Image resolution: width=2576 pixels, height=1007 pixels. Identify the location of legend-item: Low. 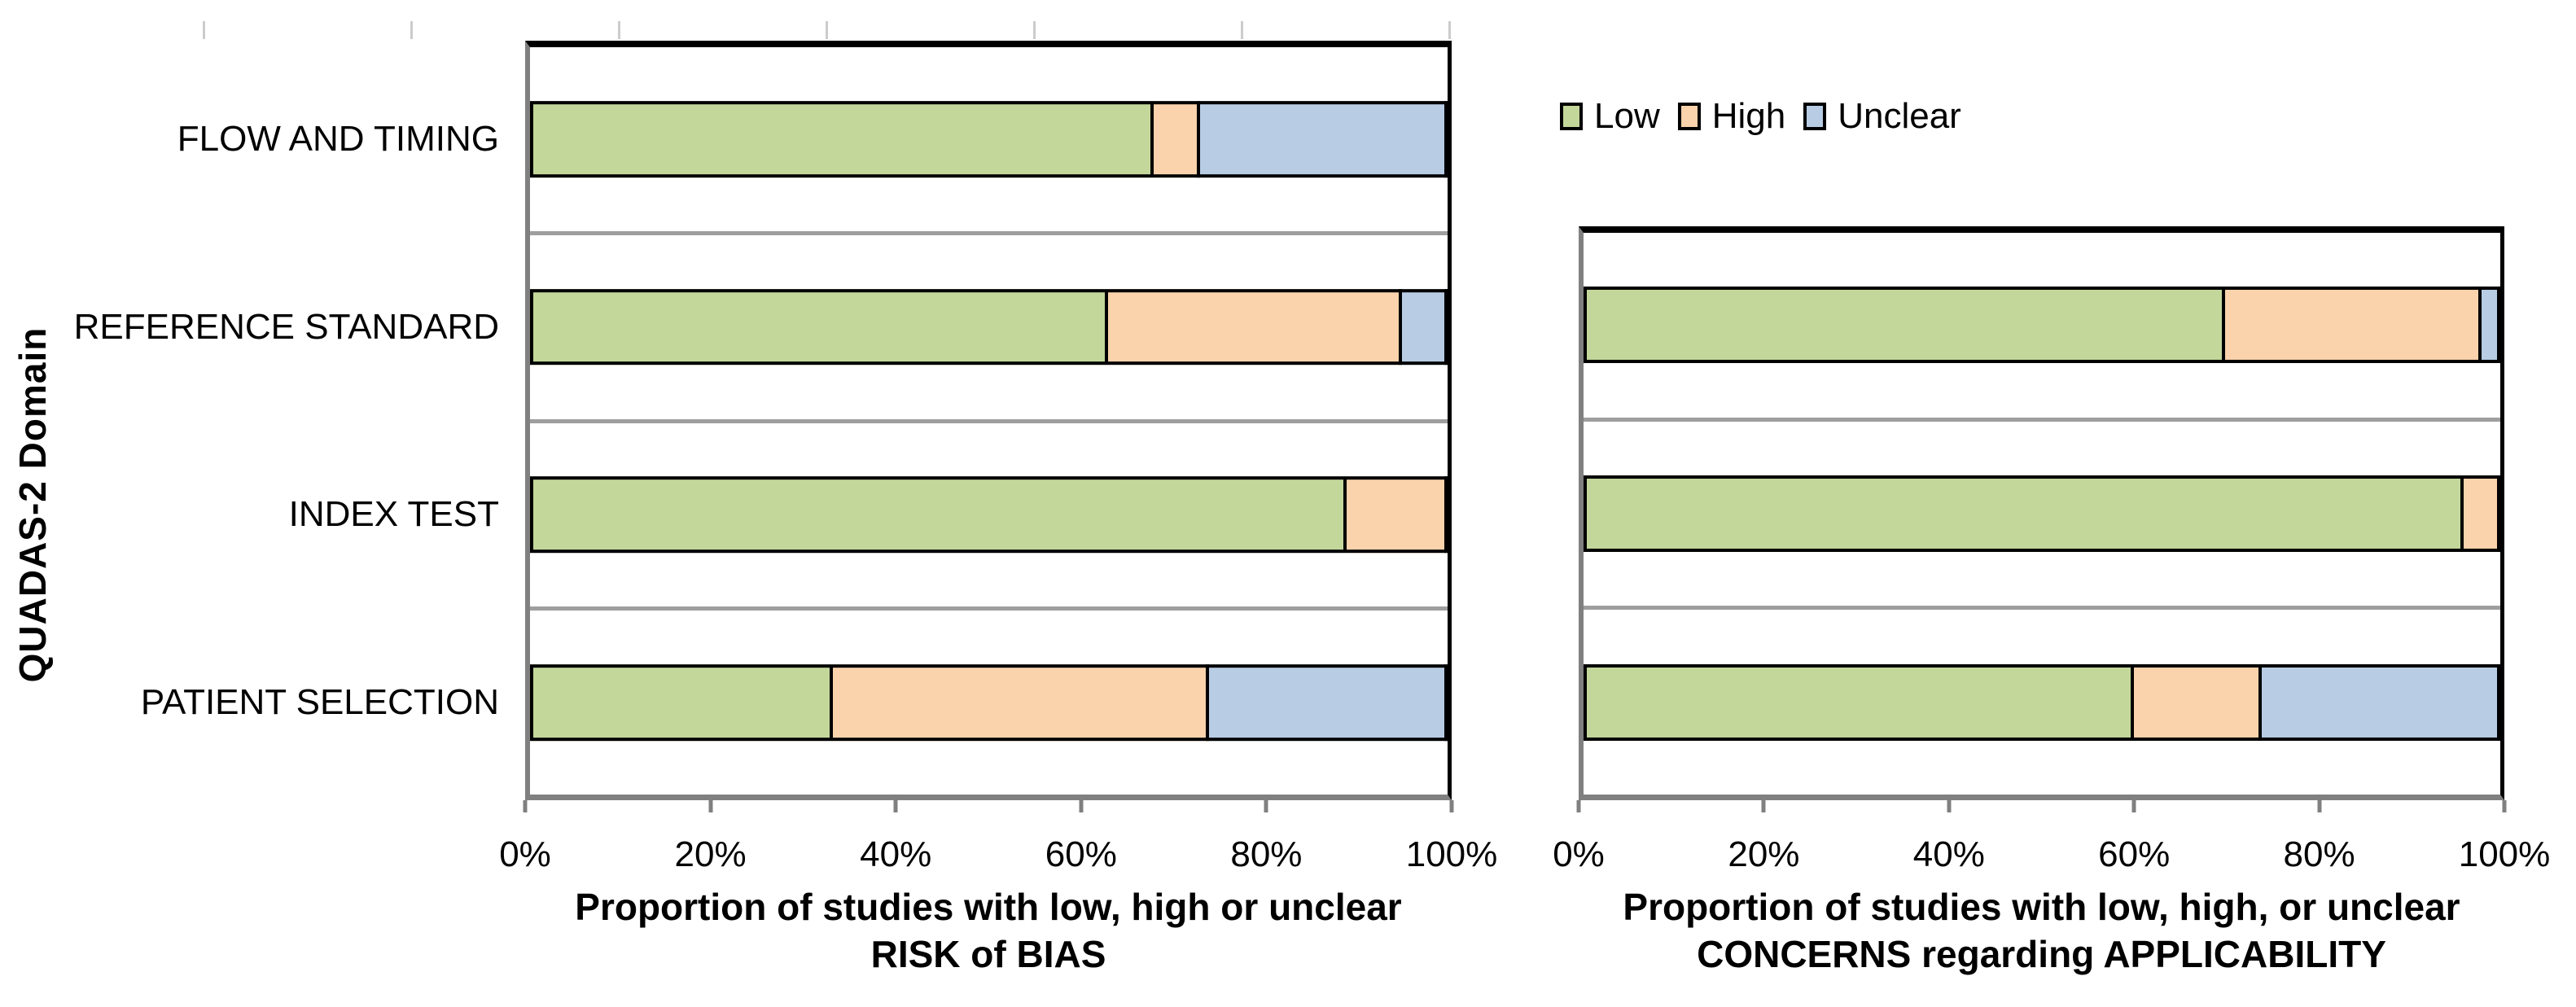
(1610, 116).